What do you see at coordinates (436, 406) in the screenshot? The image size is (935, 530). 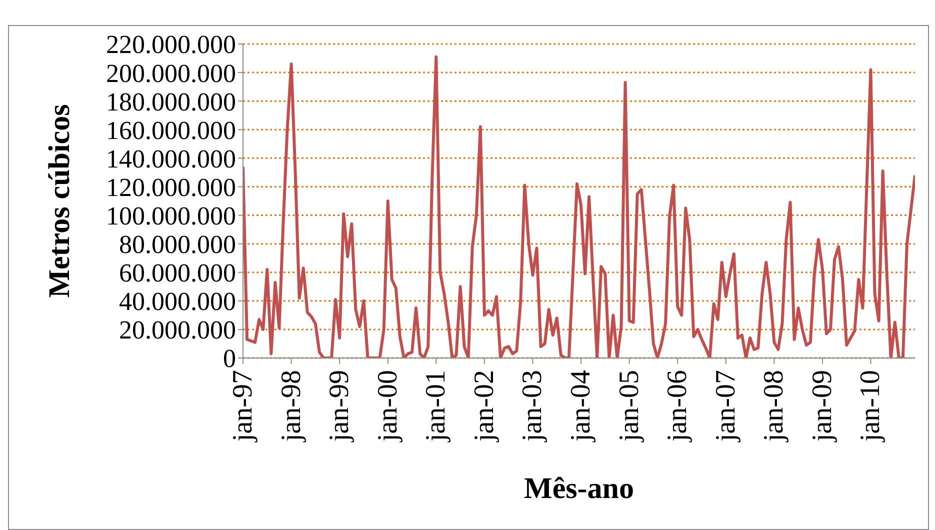 I see `x-tick-label: jan-01` at bounding box center [436, 406].